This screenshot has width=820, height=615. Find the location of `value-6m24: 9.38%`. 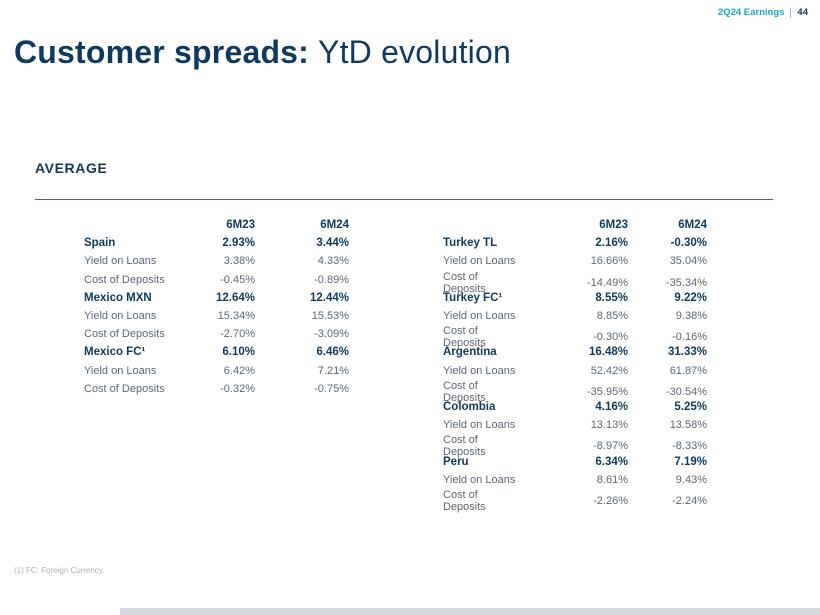

value-6m24: 9.38% is located at coordinates (691, 316).